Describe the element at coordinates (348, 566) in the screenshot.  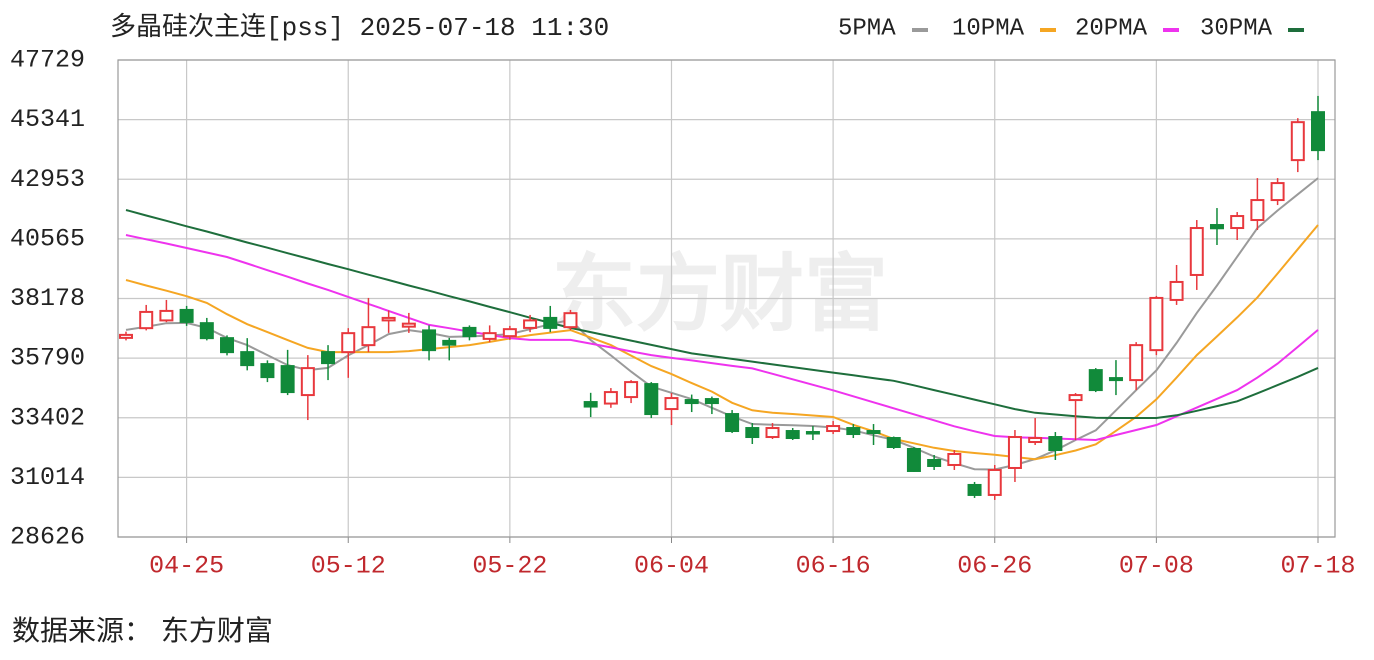
I see `x-tick-label: 05-12` at that location.